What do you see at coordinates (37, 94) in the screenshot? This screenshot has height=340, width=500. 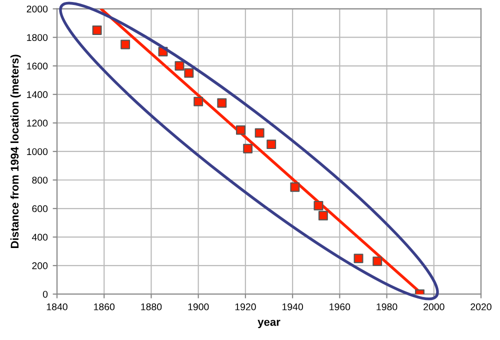 I see `y-tick-label: 1400` at bounding box center [37, 94].